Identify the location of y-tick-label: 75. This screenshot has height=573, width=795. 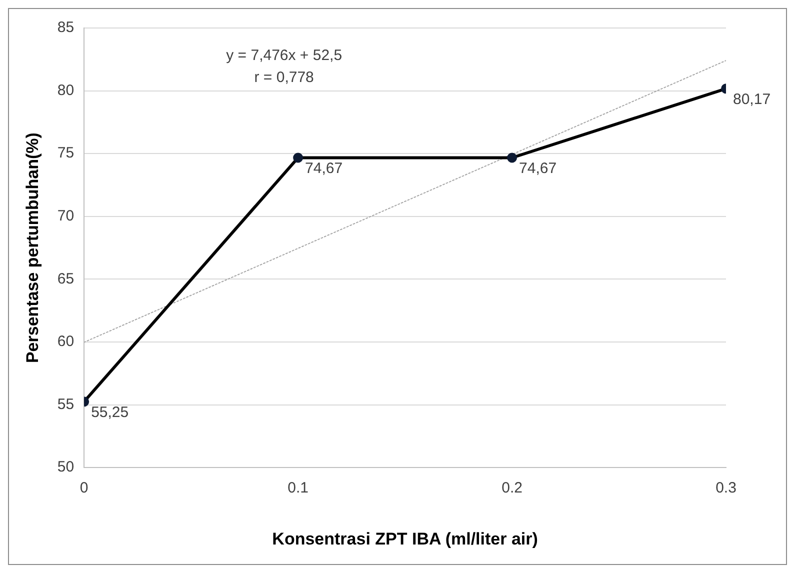
(65, 153).